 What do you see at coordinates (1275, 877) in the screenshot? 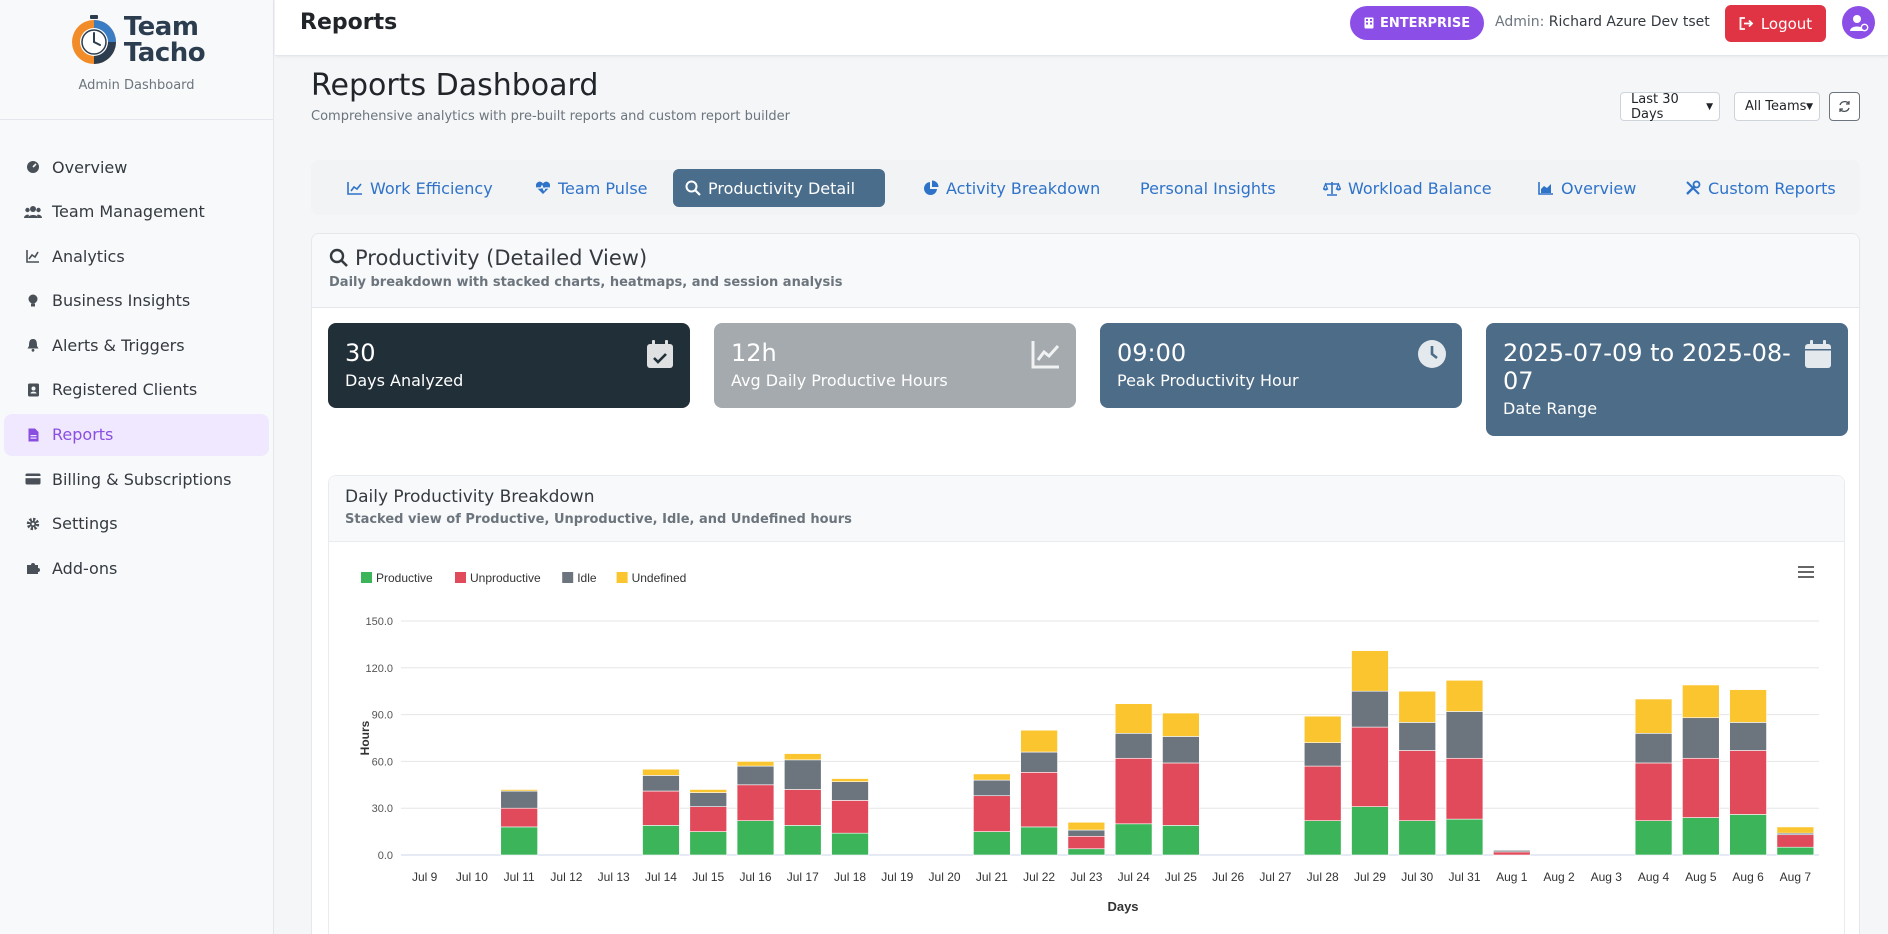
I see `x-tick-label: Jul 27` at bounding box center [1275, 877].